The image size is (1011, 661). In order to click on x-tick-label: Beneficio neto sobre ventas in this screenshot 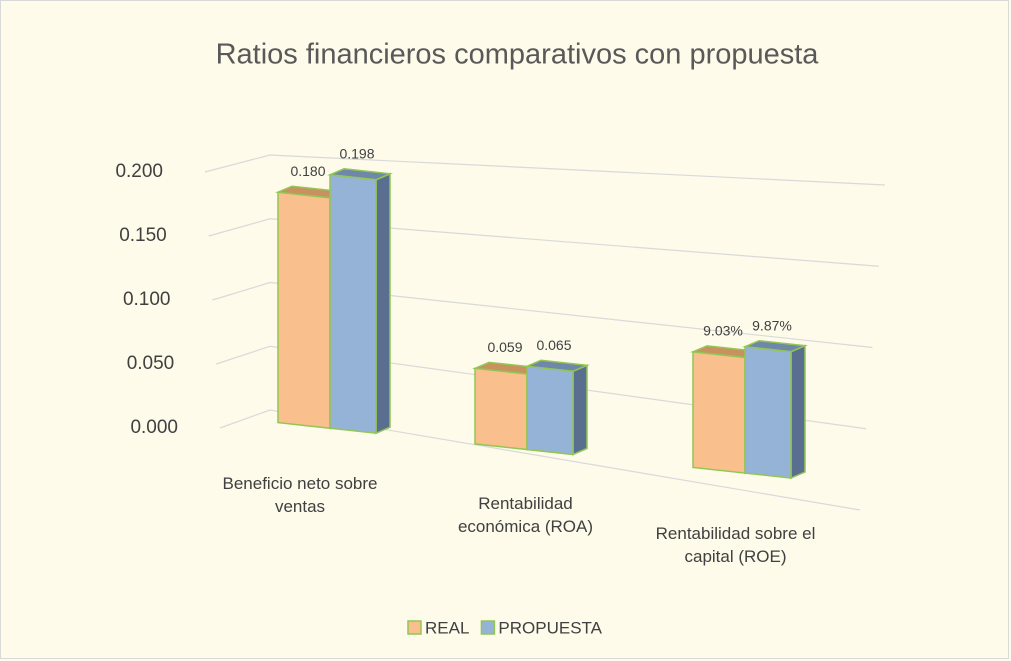, I will do `click(300, 495)`.